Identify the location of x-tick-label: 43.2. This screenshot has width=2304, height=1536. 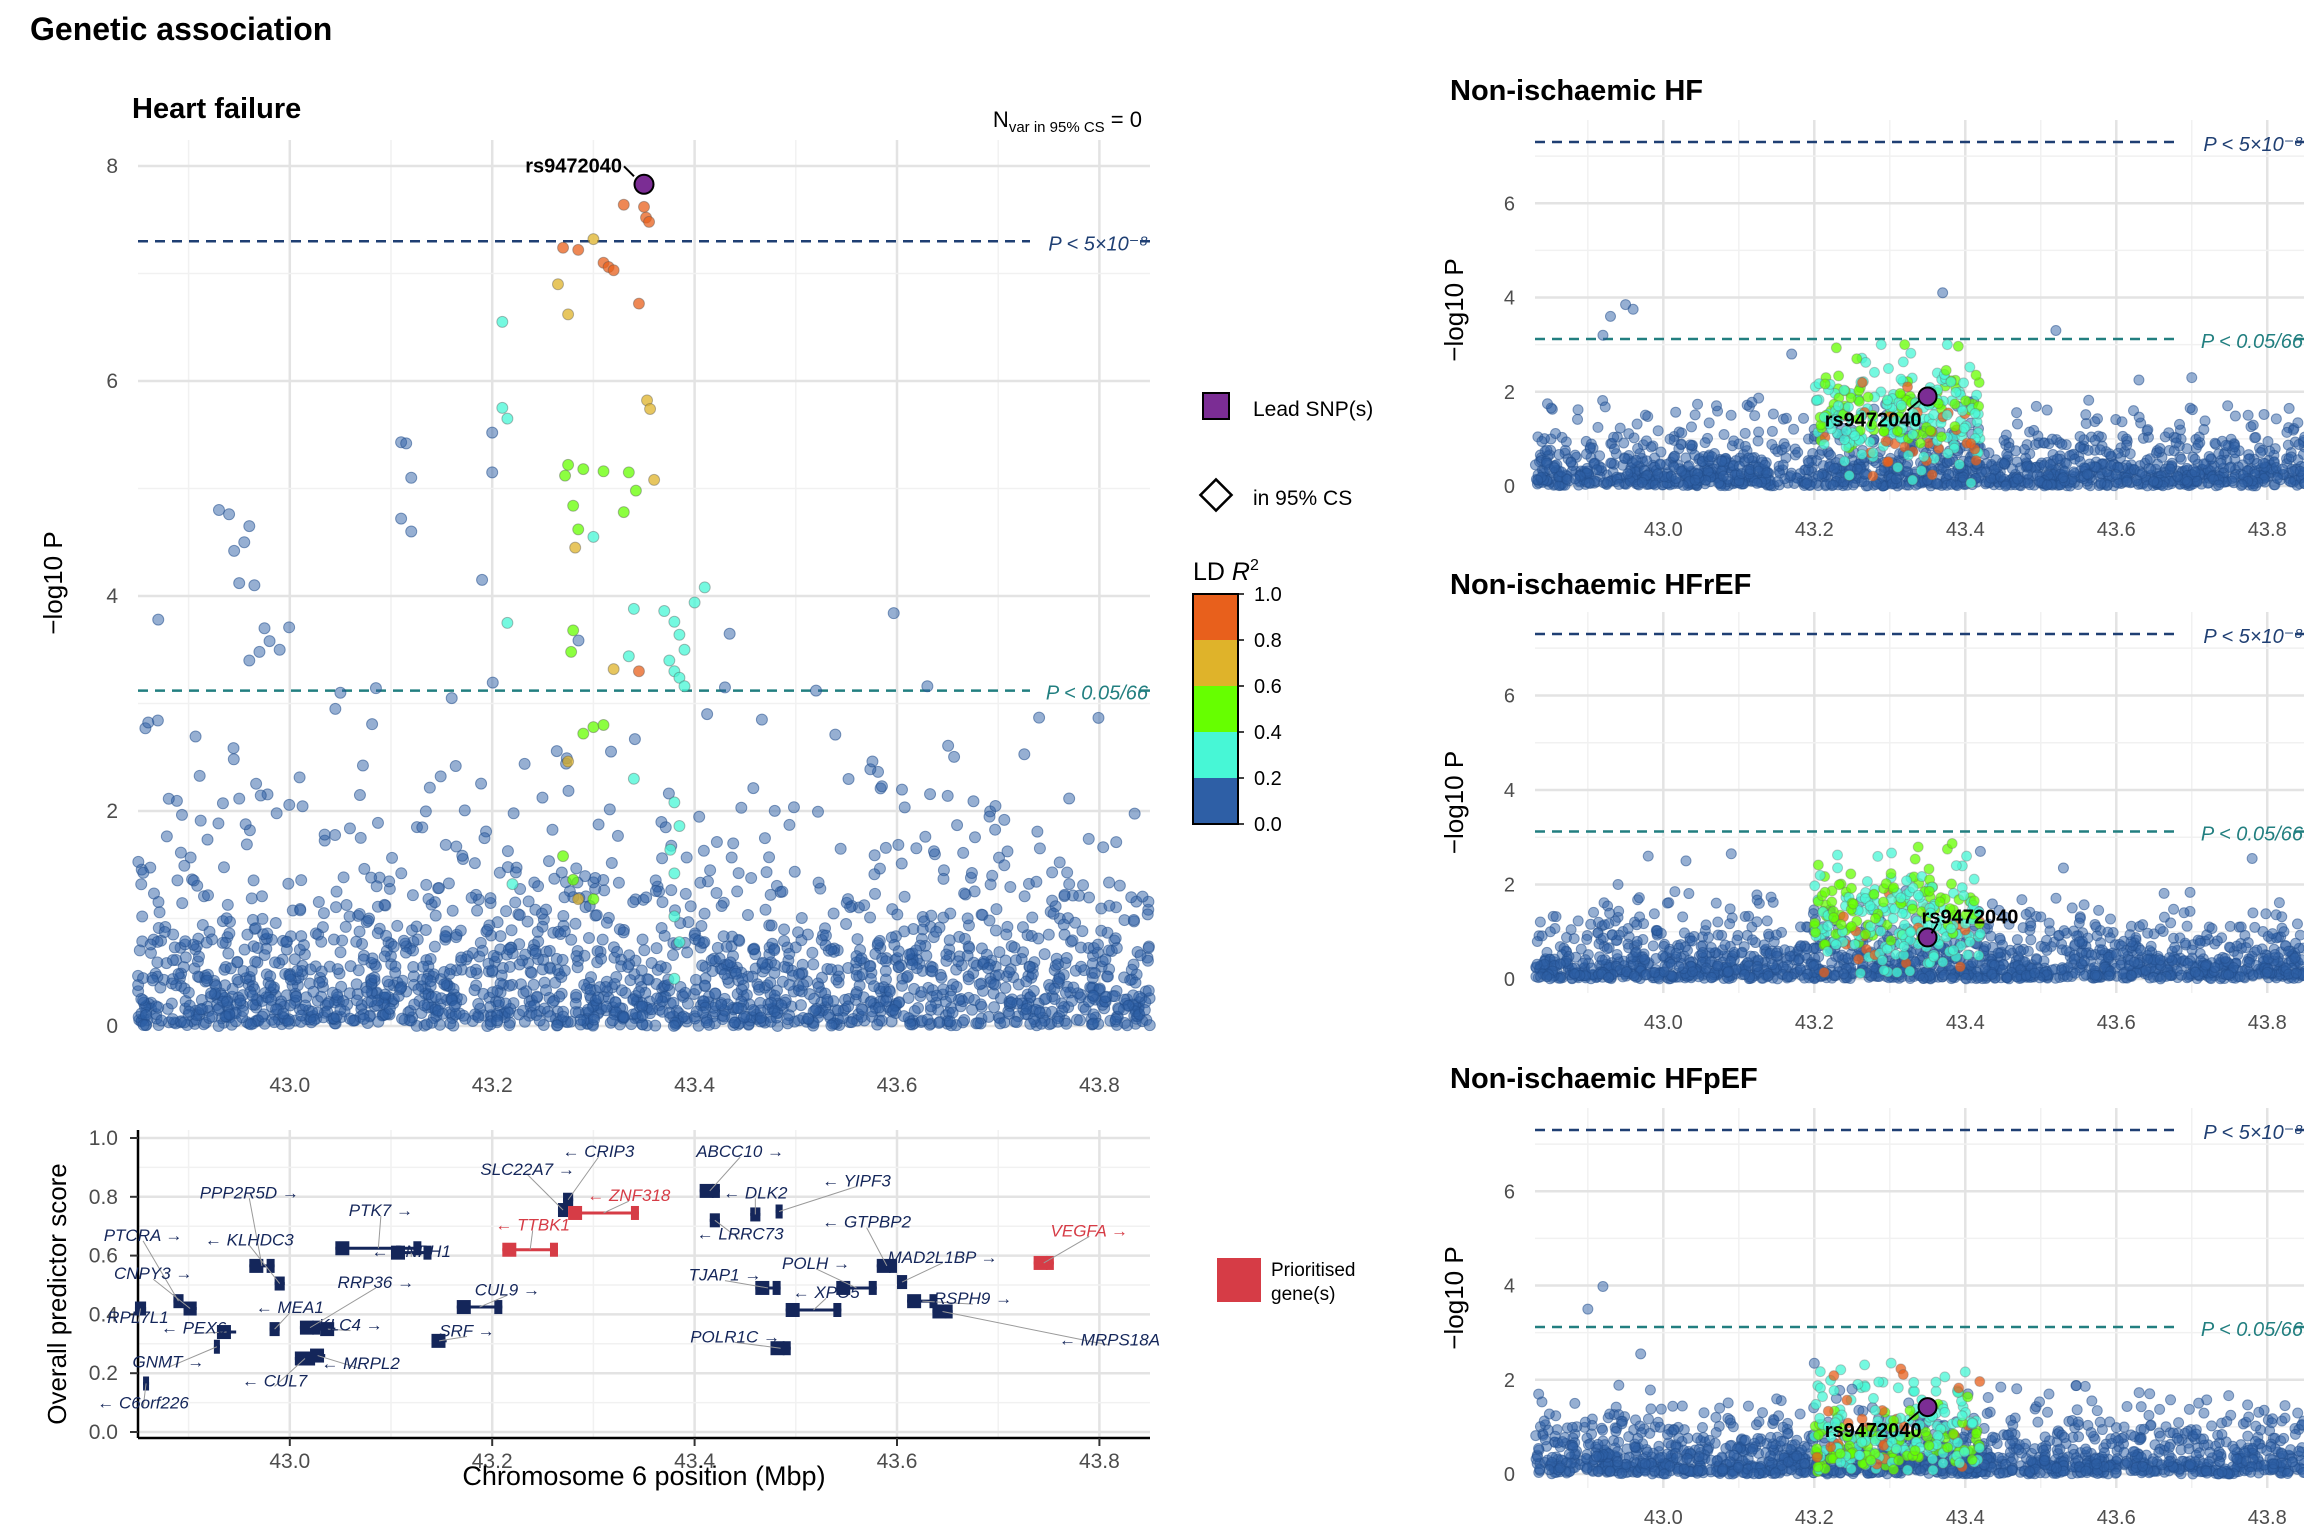
(1814, 530).